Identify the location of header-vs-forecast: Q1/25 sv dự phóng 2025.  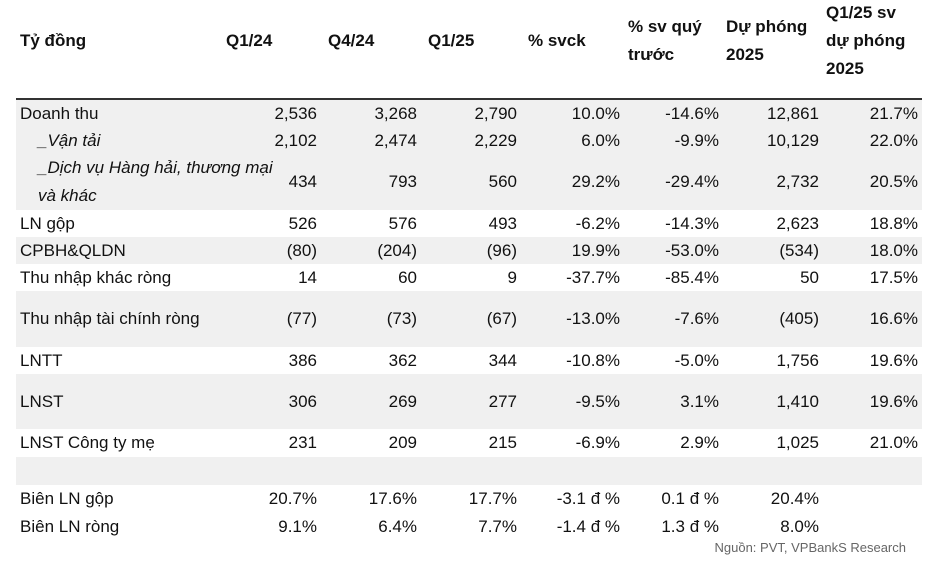
(866, 40).